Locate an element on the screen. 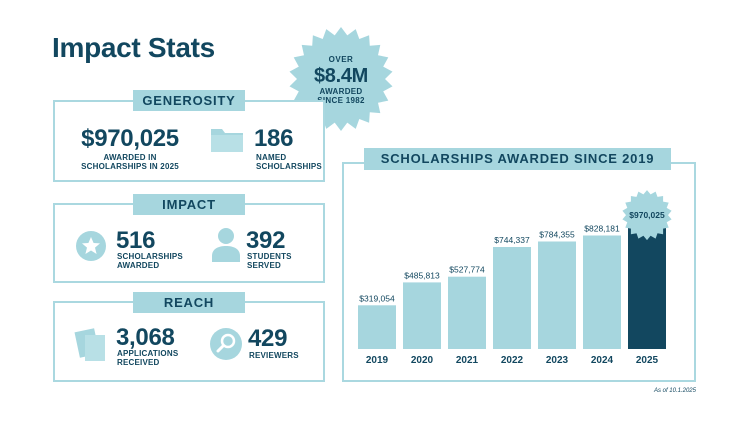  value-label-2025: $970,025 is located at coordinates (647, 215).